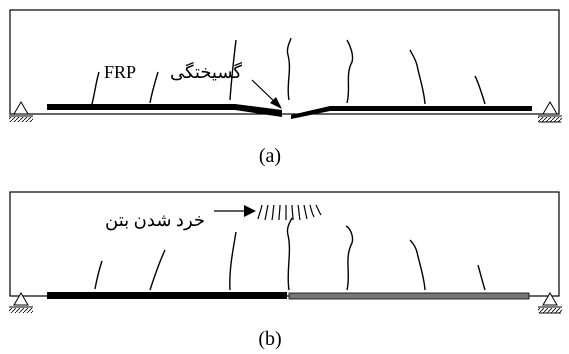 Image resolution: width=569 pixels, height=354 pixels. What do you see at coordinates (409, 296) in the screenshot?
I see `frp-plate-b-right` at bounding box center [409, 296].